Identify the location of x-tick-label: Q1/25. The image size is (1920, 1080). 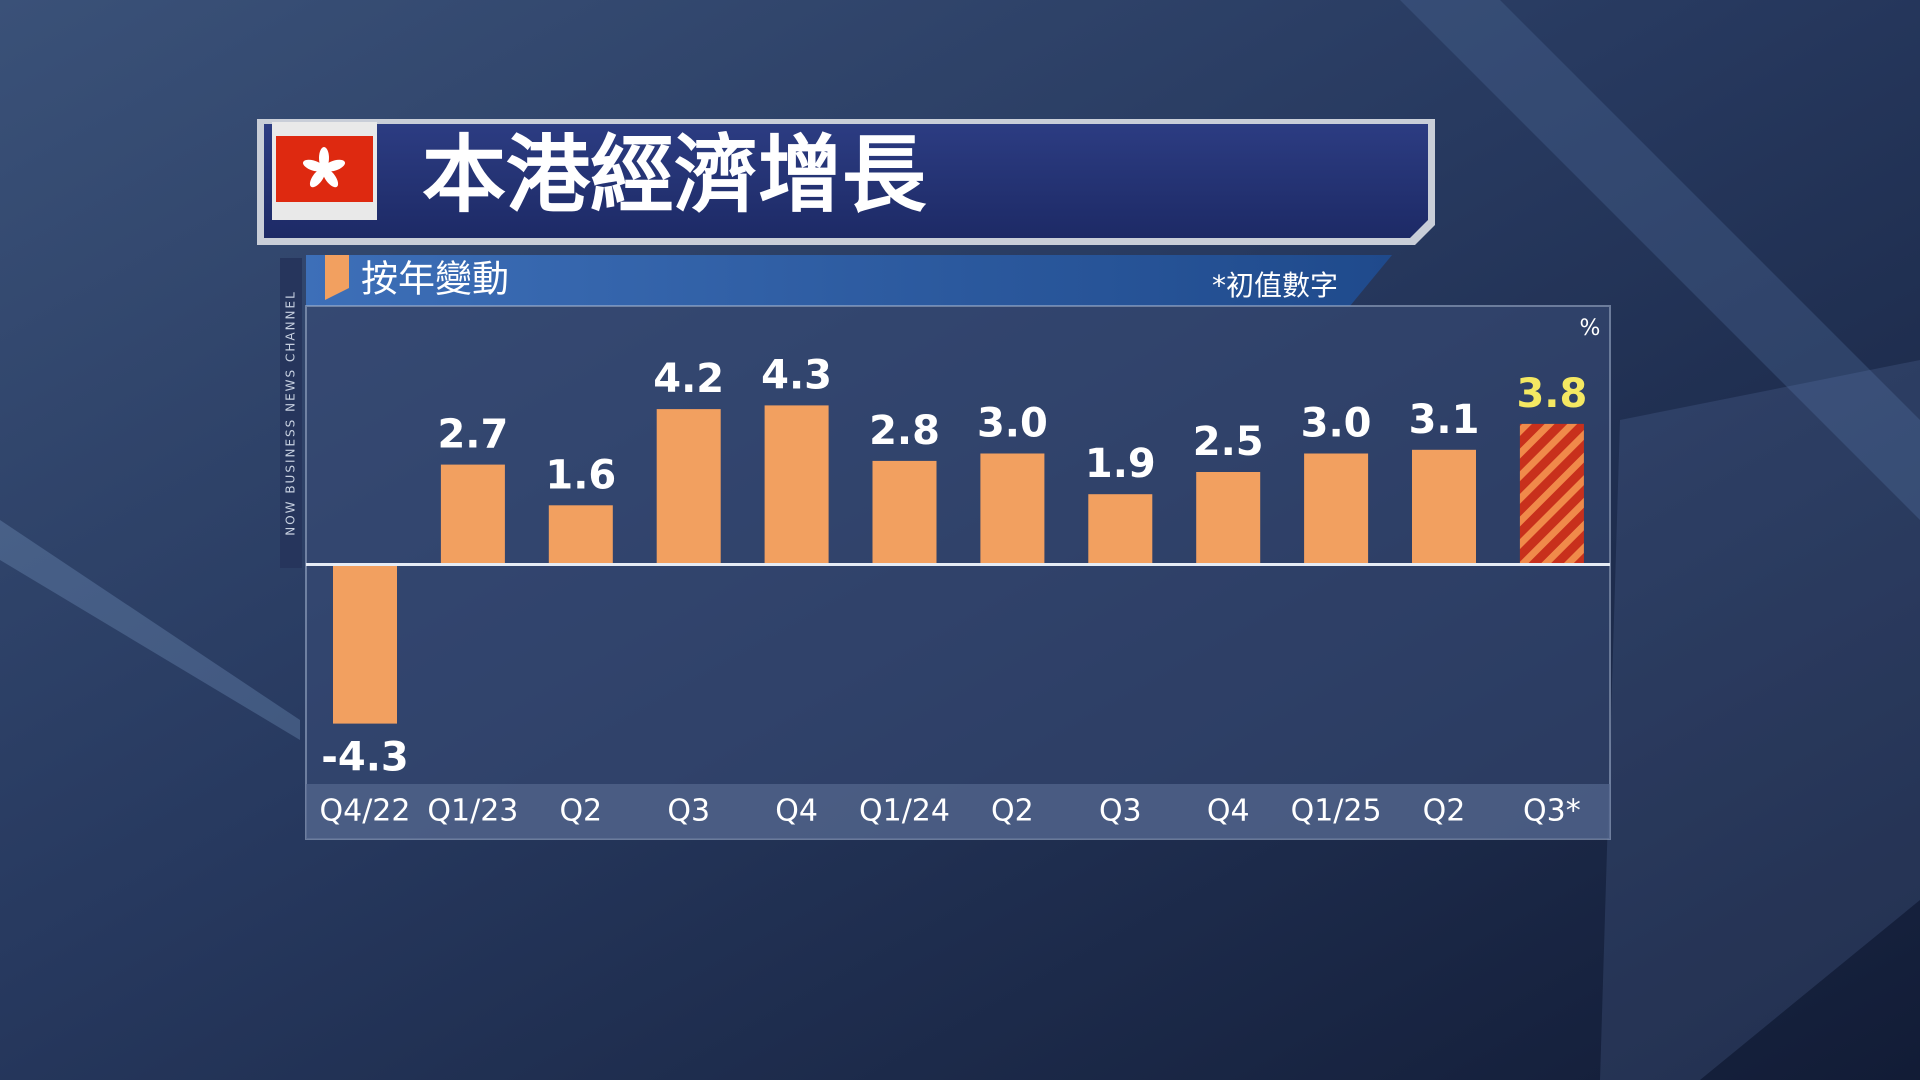
(1336, 811).